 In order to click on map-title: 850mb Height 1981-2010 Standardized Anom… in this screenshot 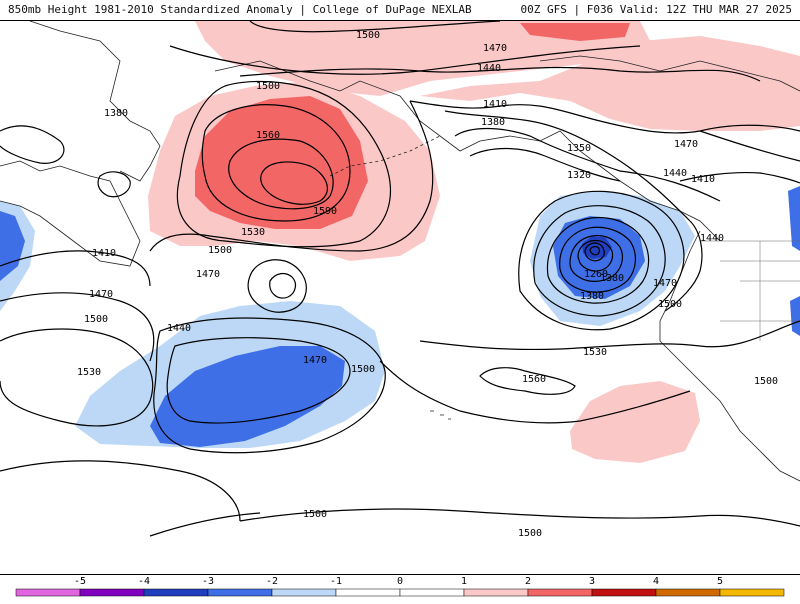, I will do `click(240, 9)`.